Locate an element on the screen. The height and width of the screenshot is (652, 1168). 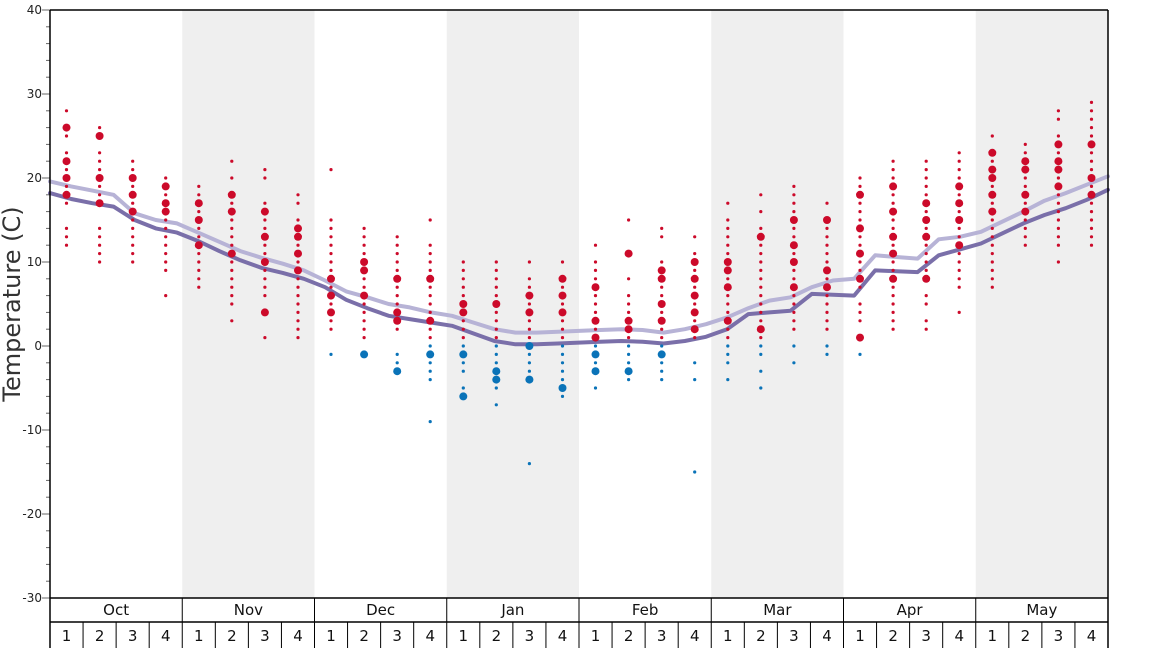
week-label: 1 is located at coordinates (993, 636).